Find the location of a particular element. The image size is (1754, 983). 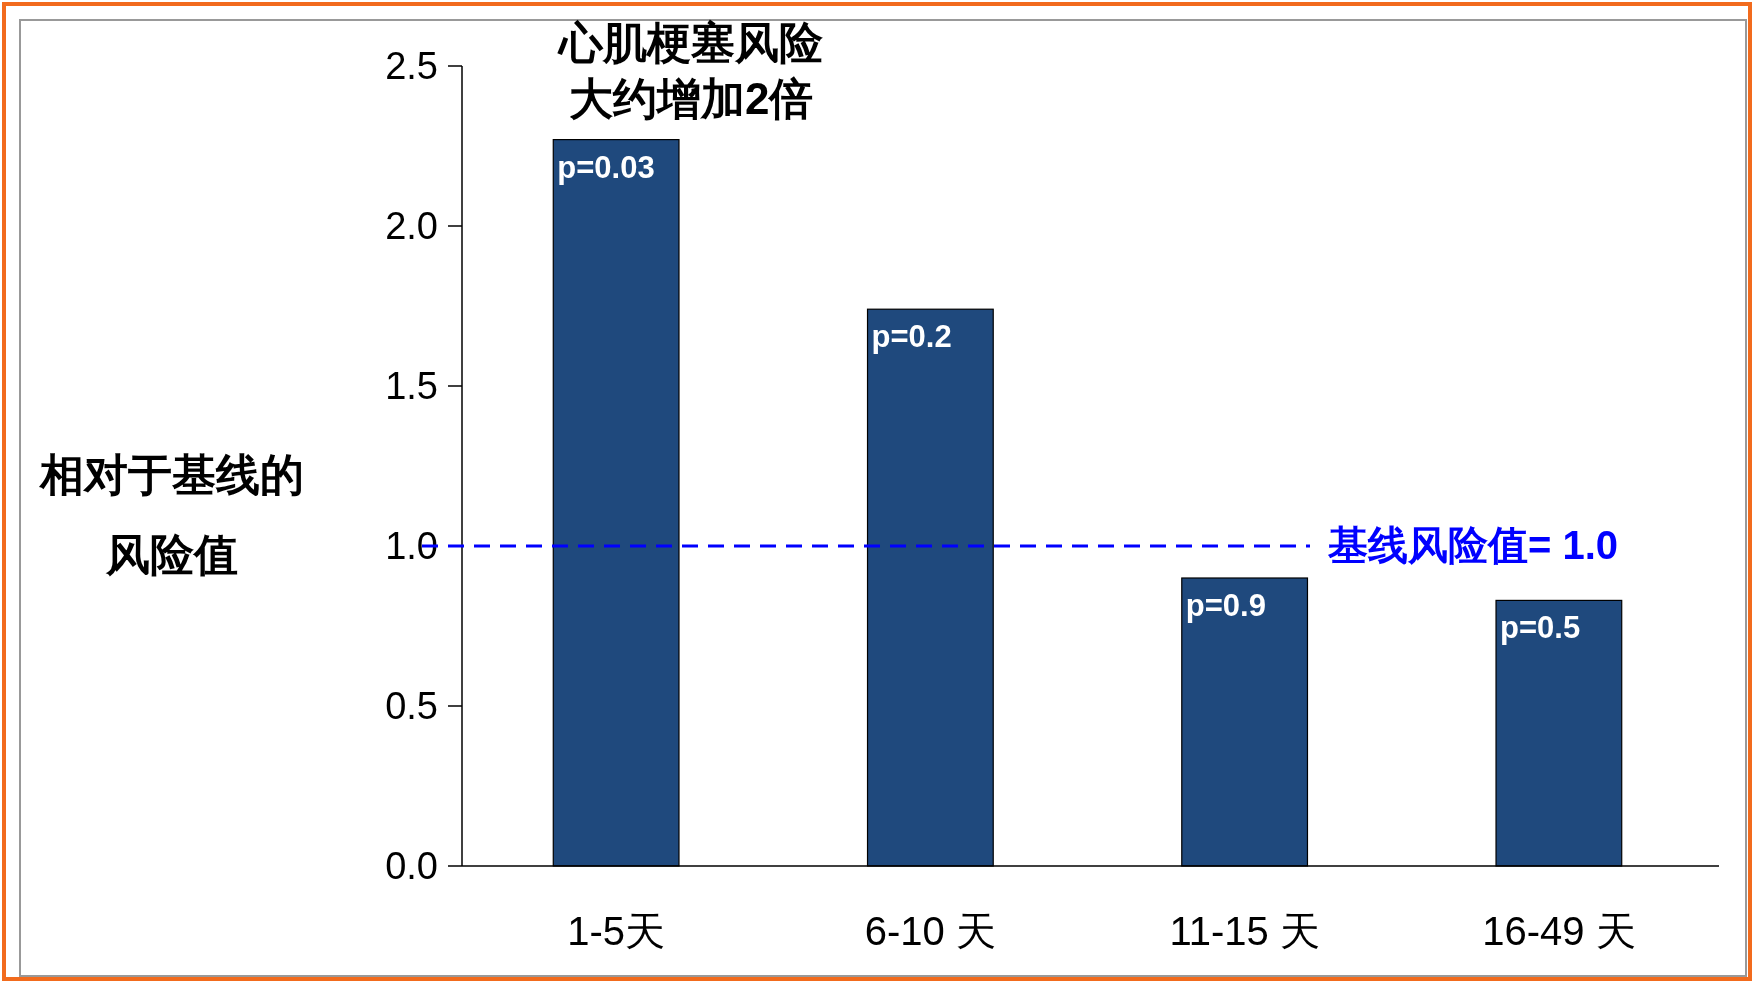

y-tick-label: 1.0 is located at coordinates (411, 546).